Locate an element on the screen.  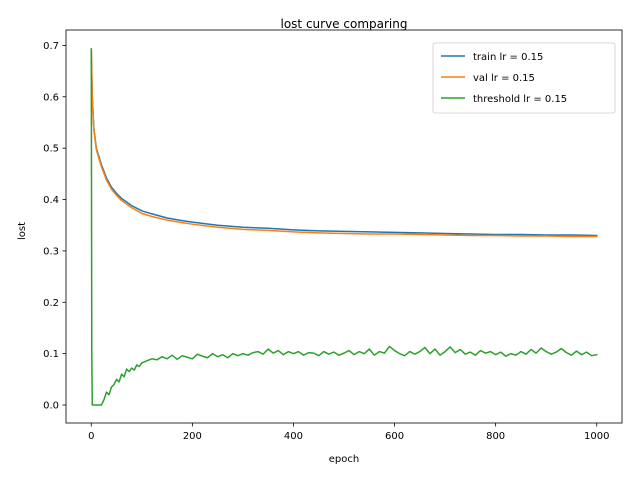
x-tick-label: 0 is located at coordinates (91, 436).